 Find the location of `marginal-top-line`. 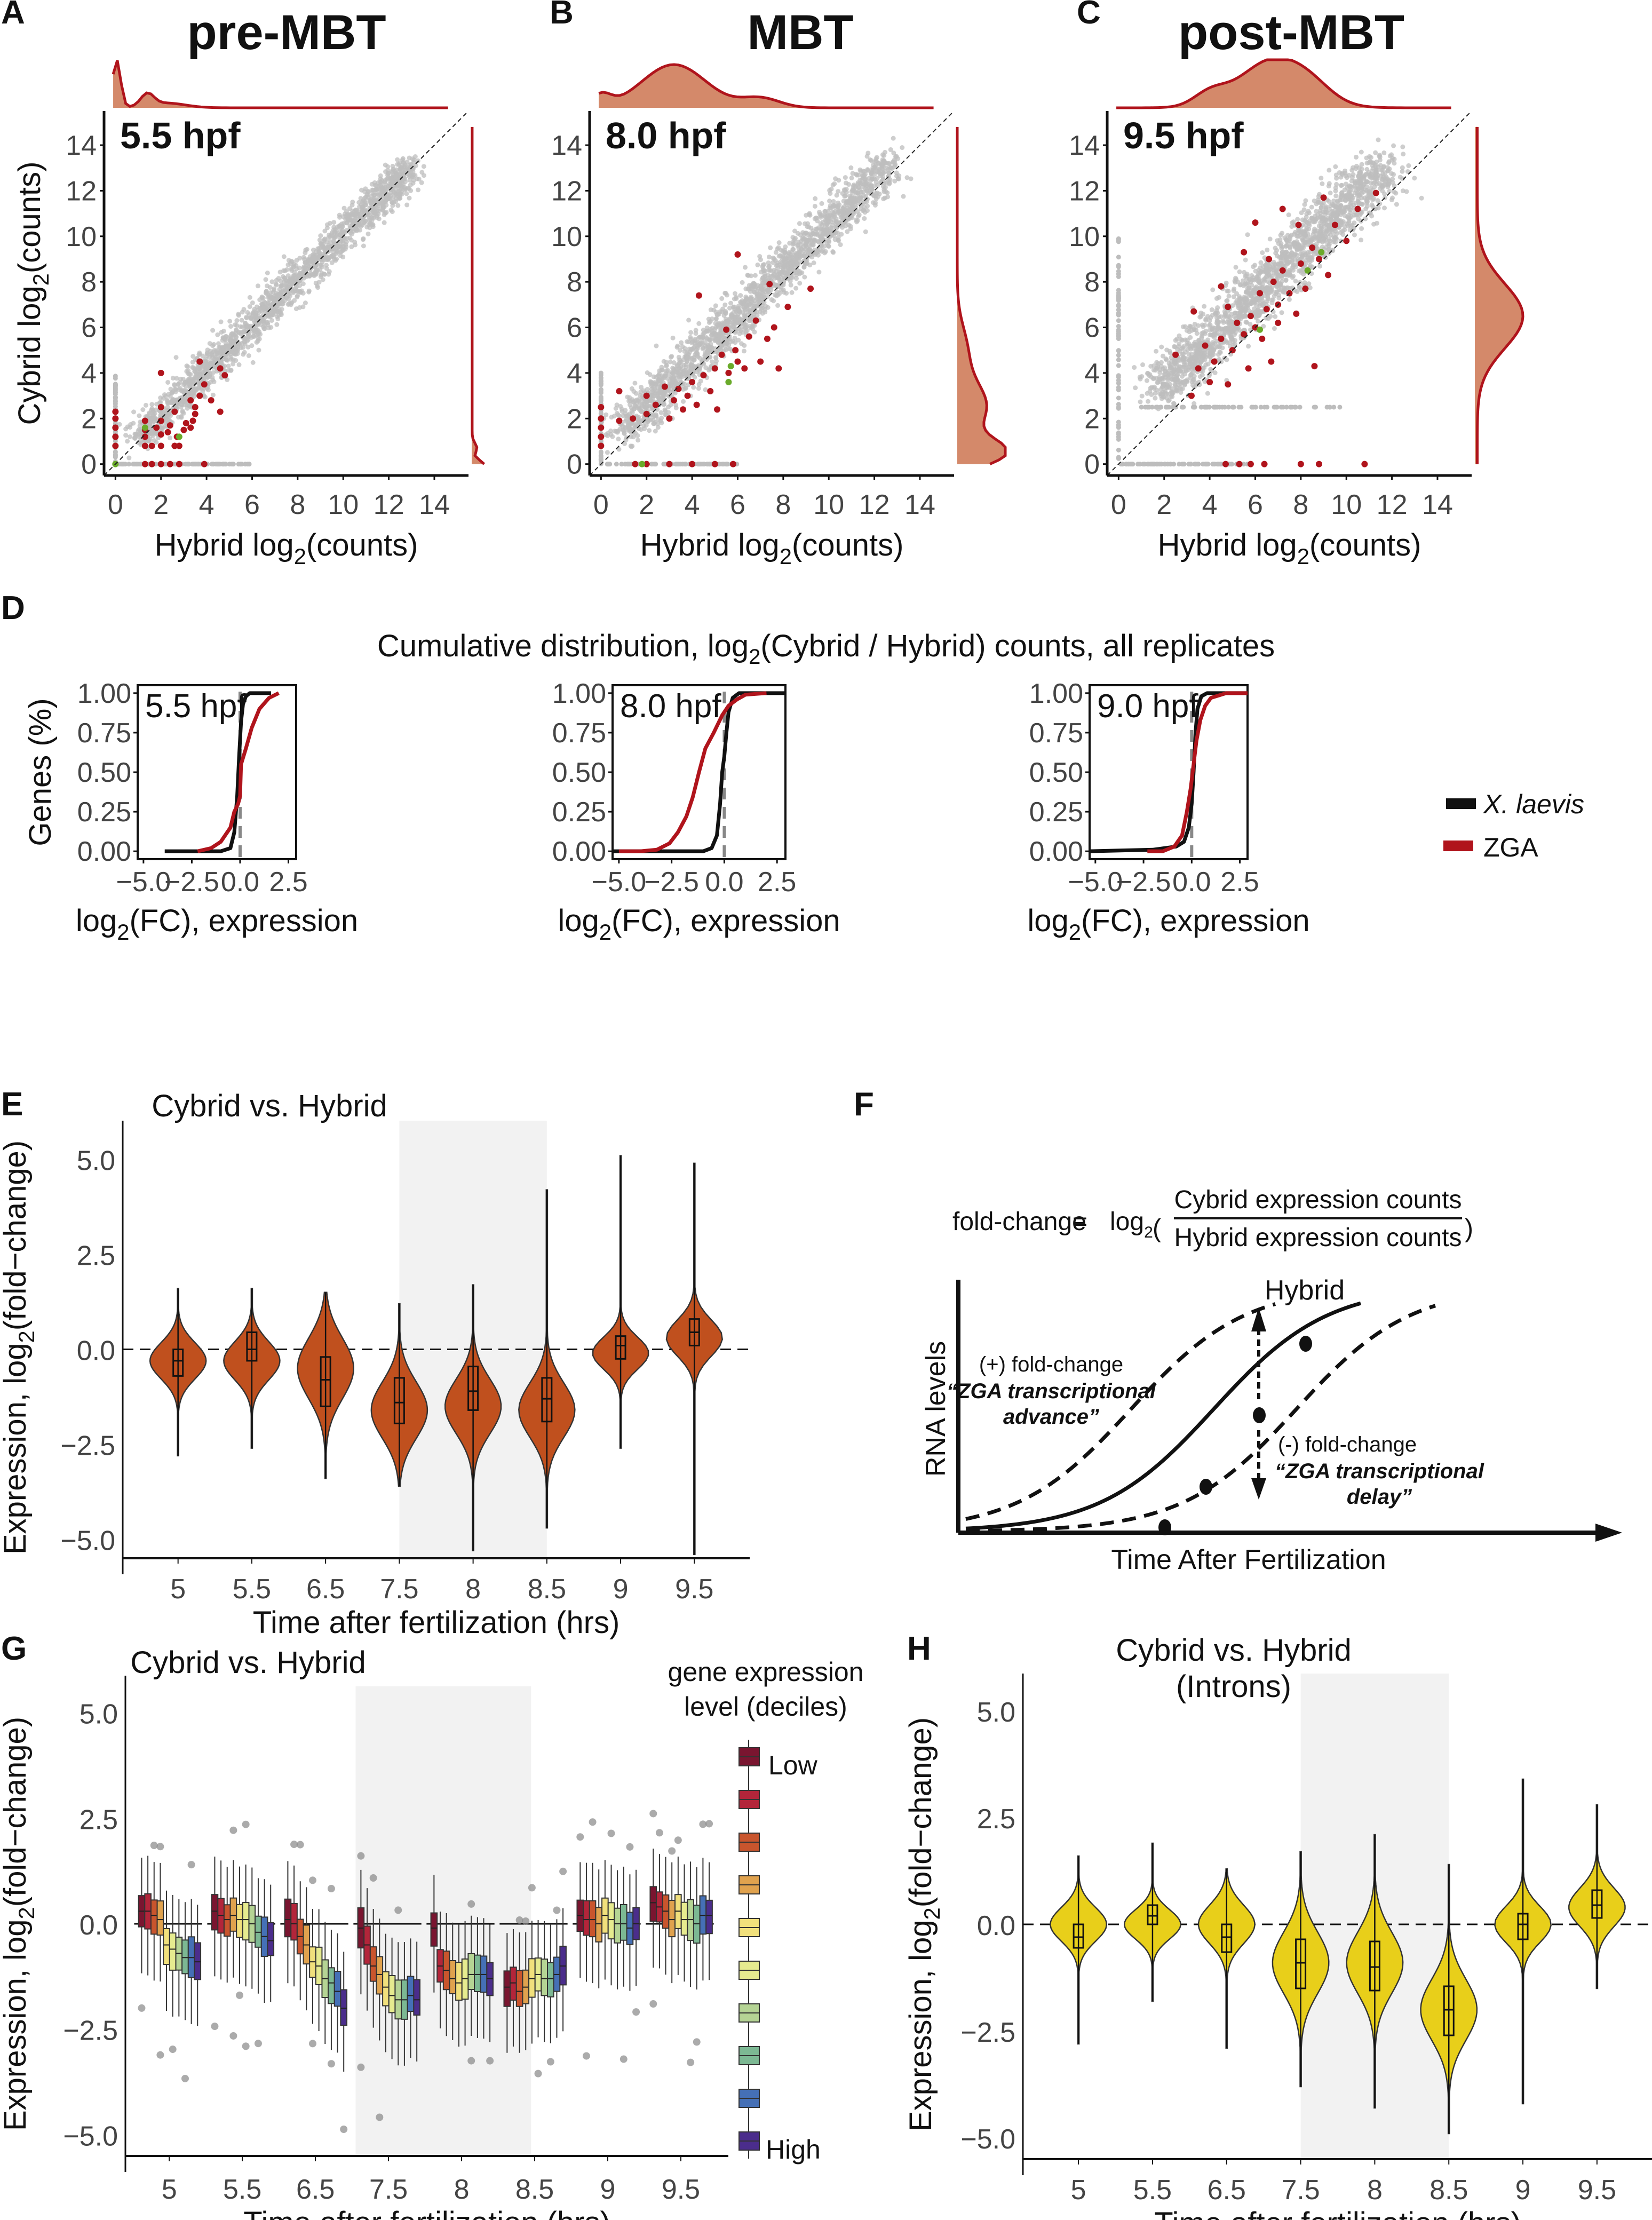

marginal-top-line is located at coordinates (280, 84).